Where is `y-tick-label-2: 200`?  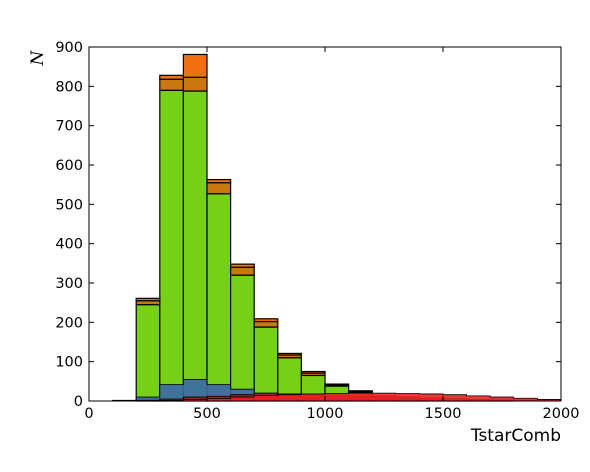
y-tick-label-2: 200 is located at coordinates (69, 323).